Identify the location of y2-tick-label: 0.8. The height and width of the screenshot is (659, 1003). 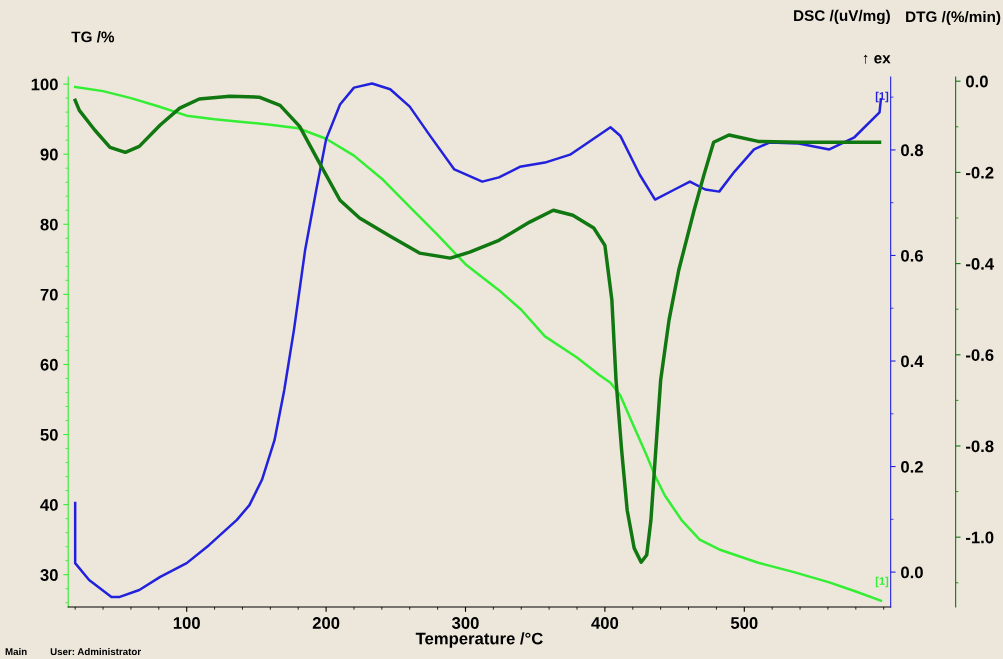
(912, 150).